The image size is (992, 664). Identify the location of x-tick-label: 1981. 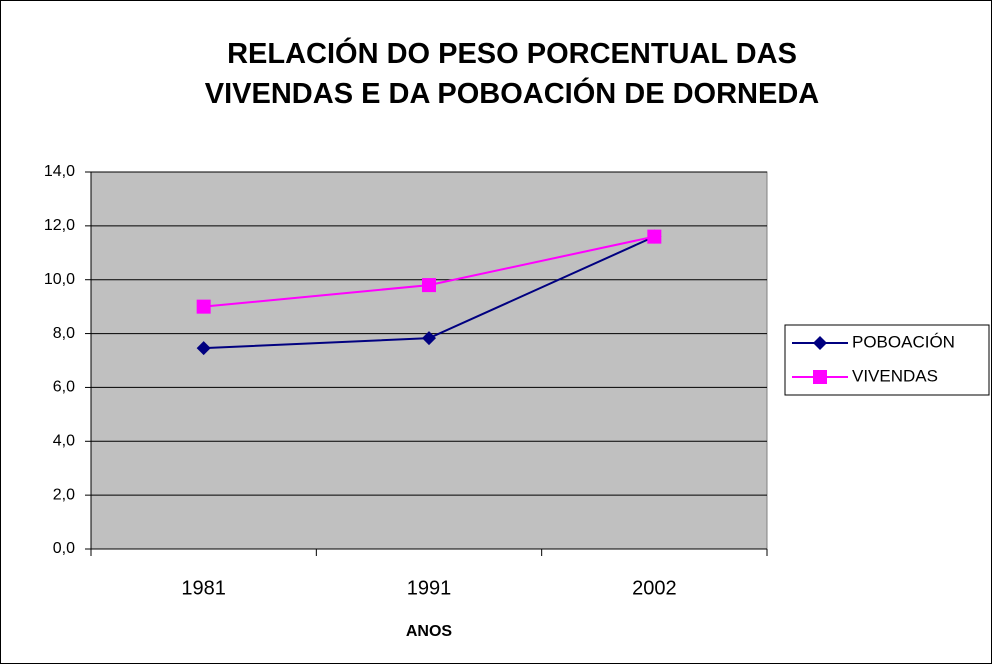
(203, 588).